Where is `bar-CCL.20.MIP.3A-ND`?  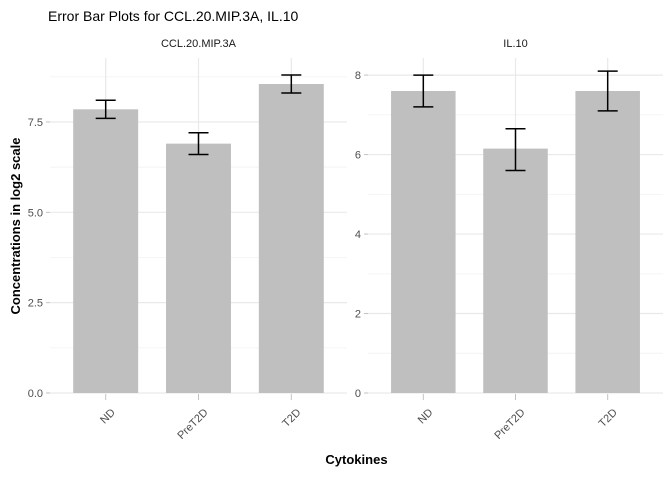
bar-CCL.20.MIP.3A-ND is located at coordinates (106, 251).